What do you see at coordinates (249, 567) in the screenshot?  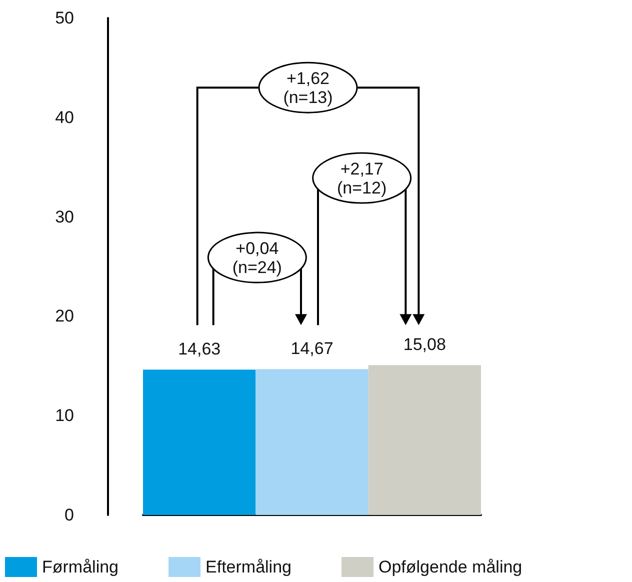 I see `legend-label: Eftermåling` at bounding box center [249, 567].